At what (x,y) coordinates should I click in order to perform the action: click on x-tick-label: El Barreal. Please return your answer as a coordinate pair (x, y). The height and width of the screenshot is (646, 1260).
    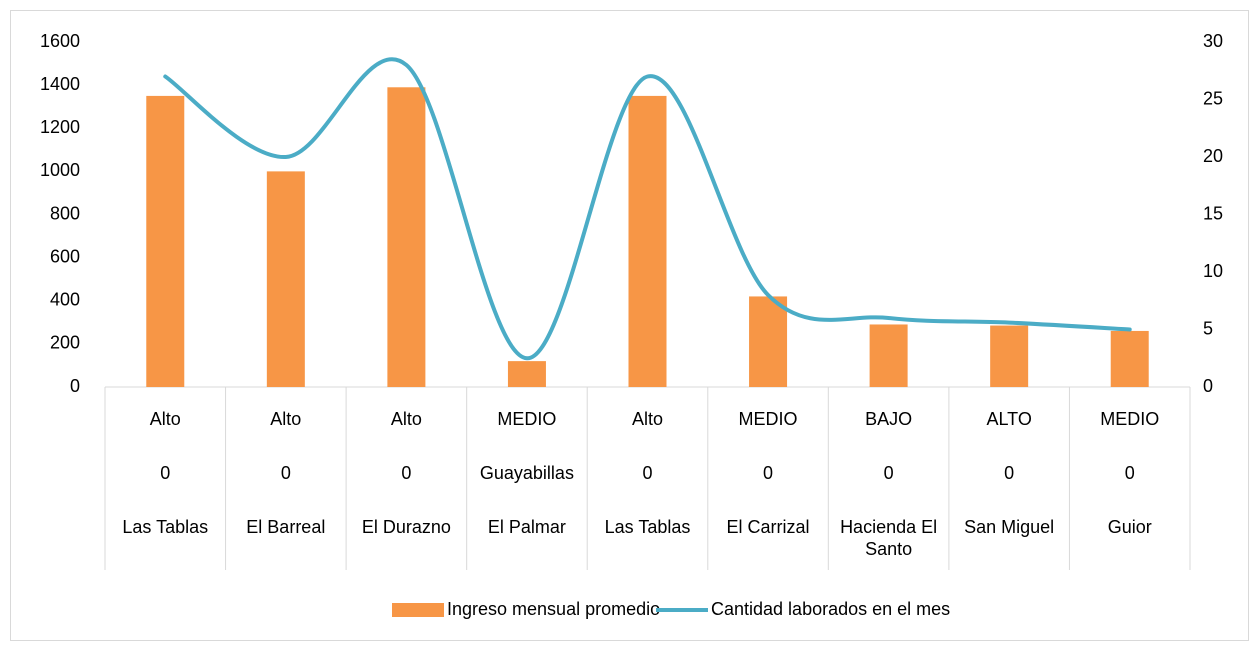
    Looking at the image, I should click on (286, 527).